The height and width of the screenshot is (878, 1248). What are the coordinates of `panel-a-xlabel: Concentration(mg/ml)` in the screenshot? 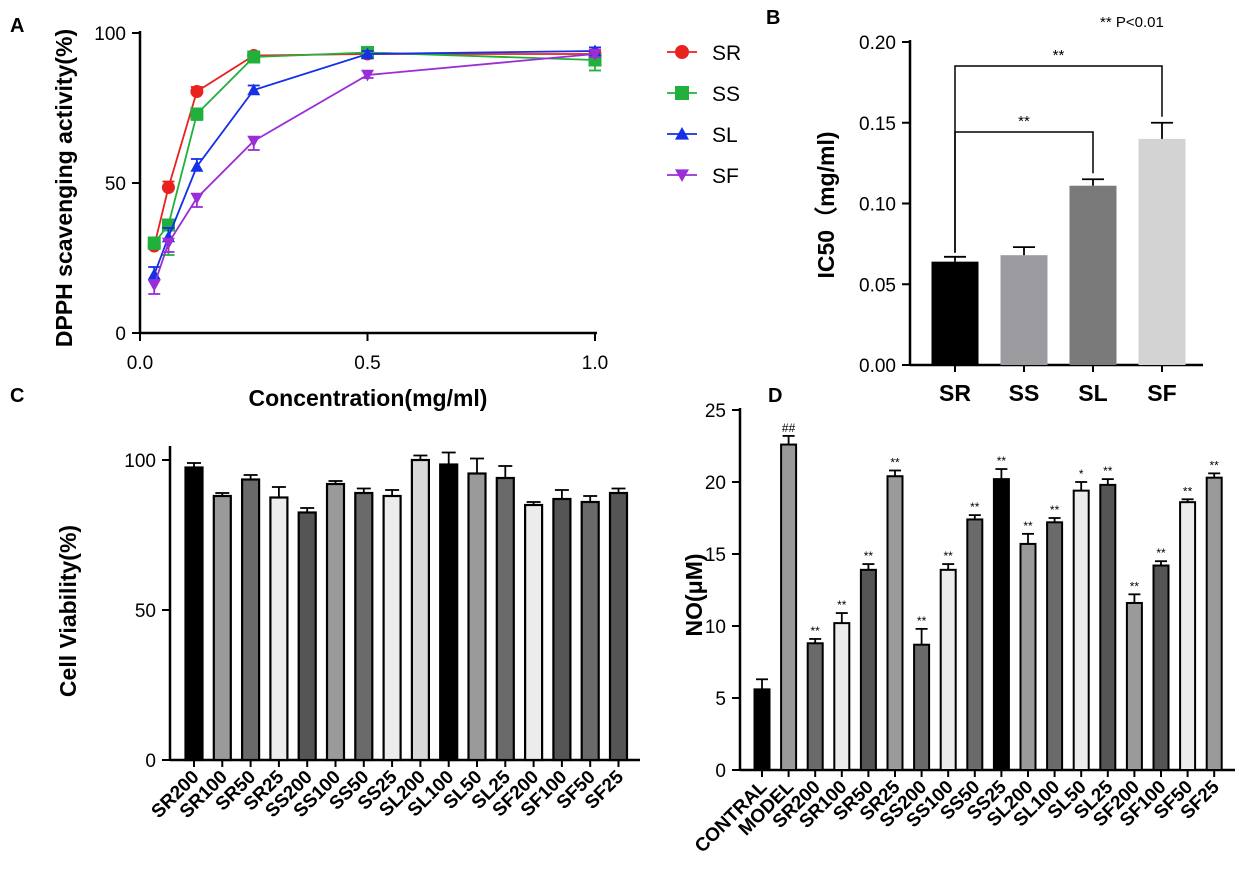 It's located at (368, 398).